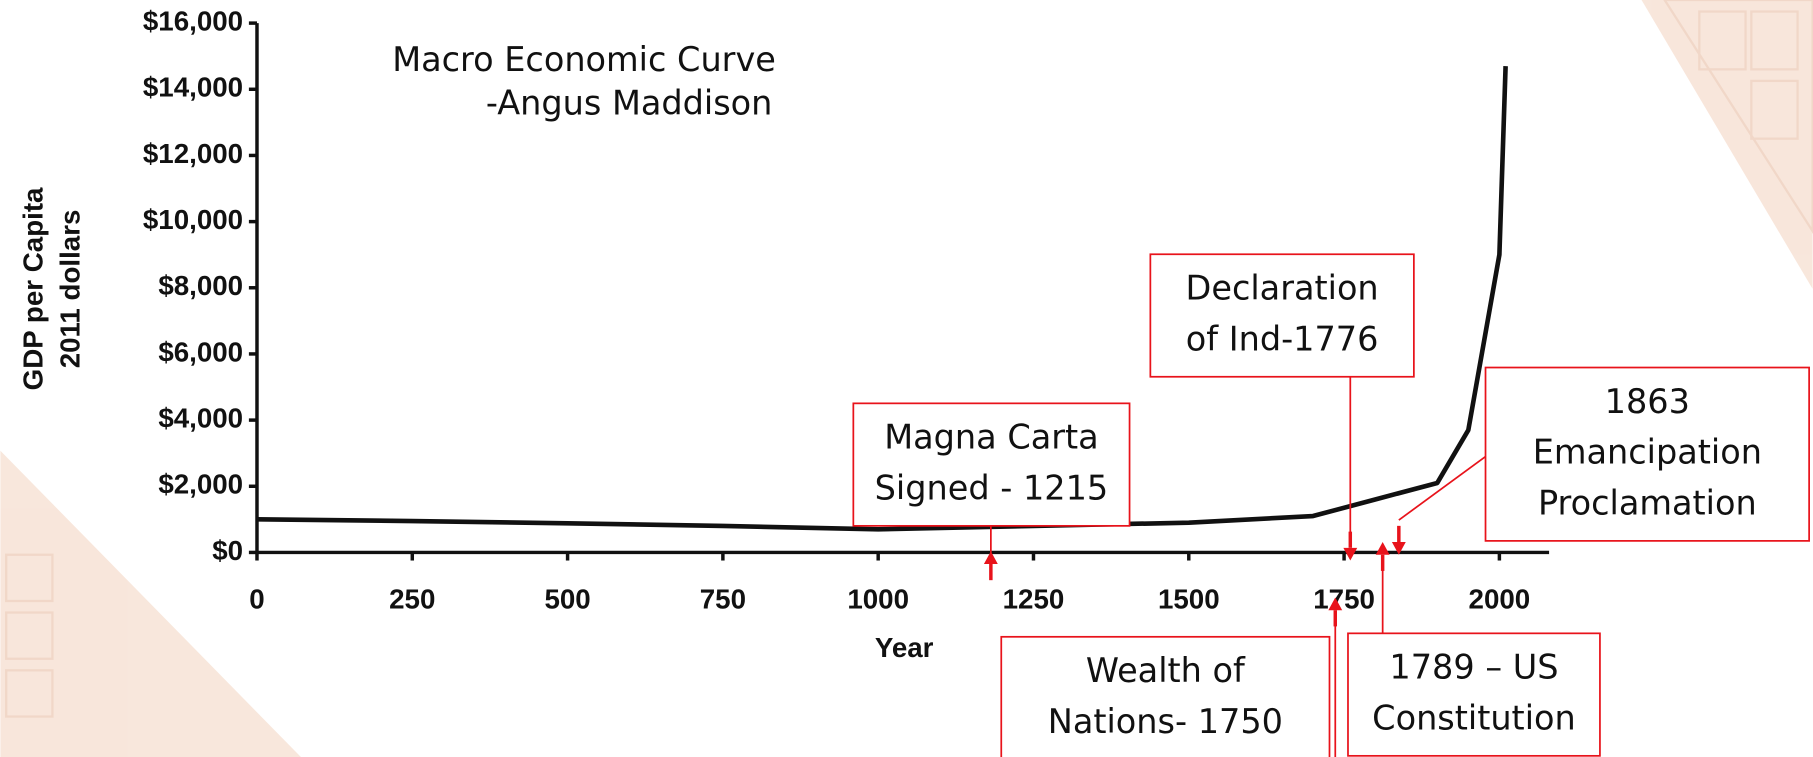  I want to click on x-tick-label: 1750, so click(1344, 598).